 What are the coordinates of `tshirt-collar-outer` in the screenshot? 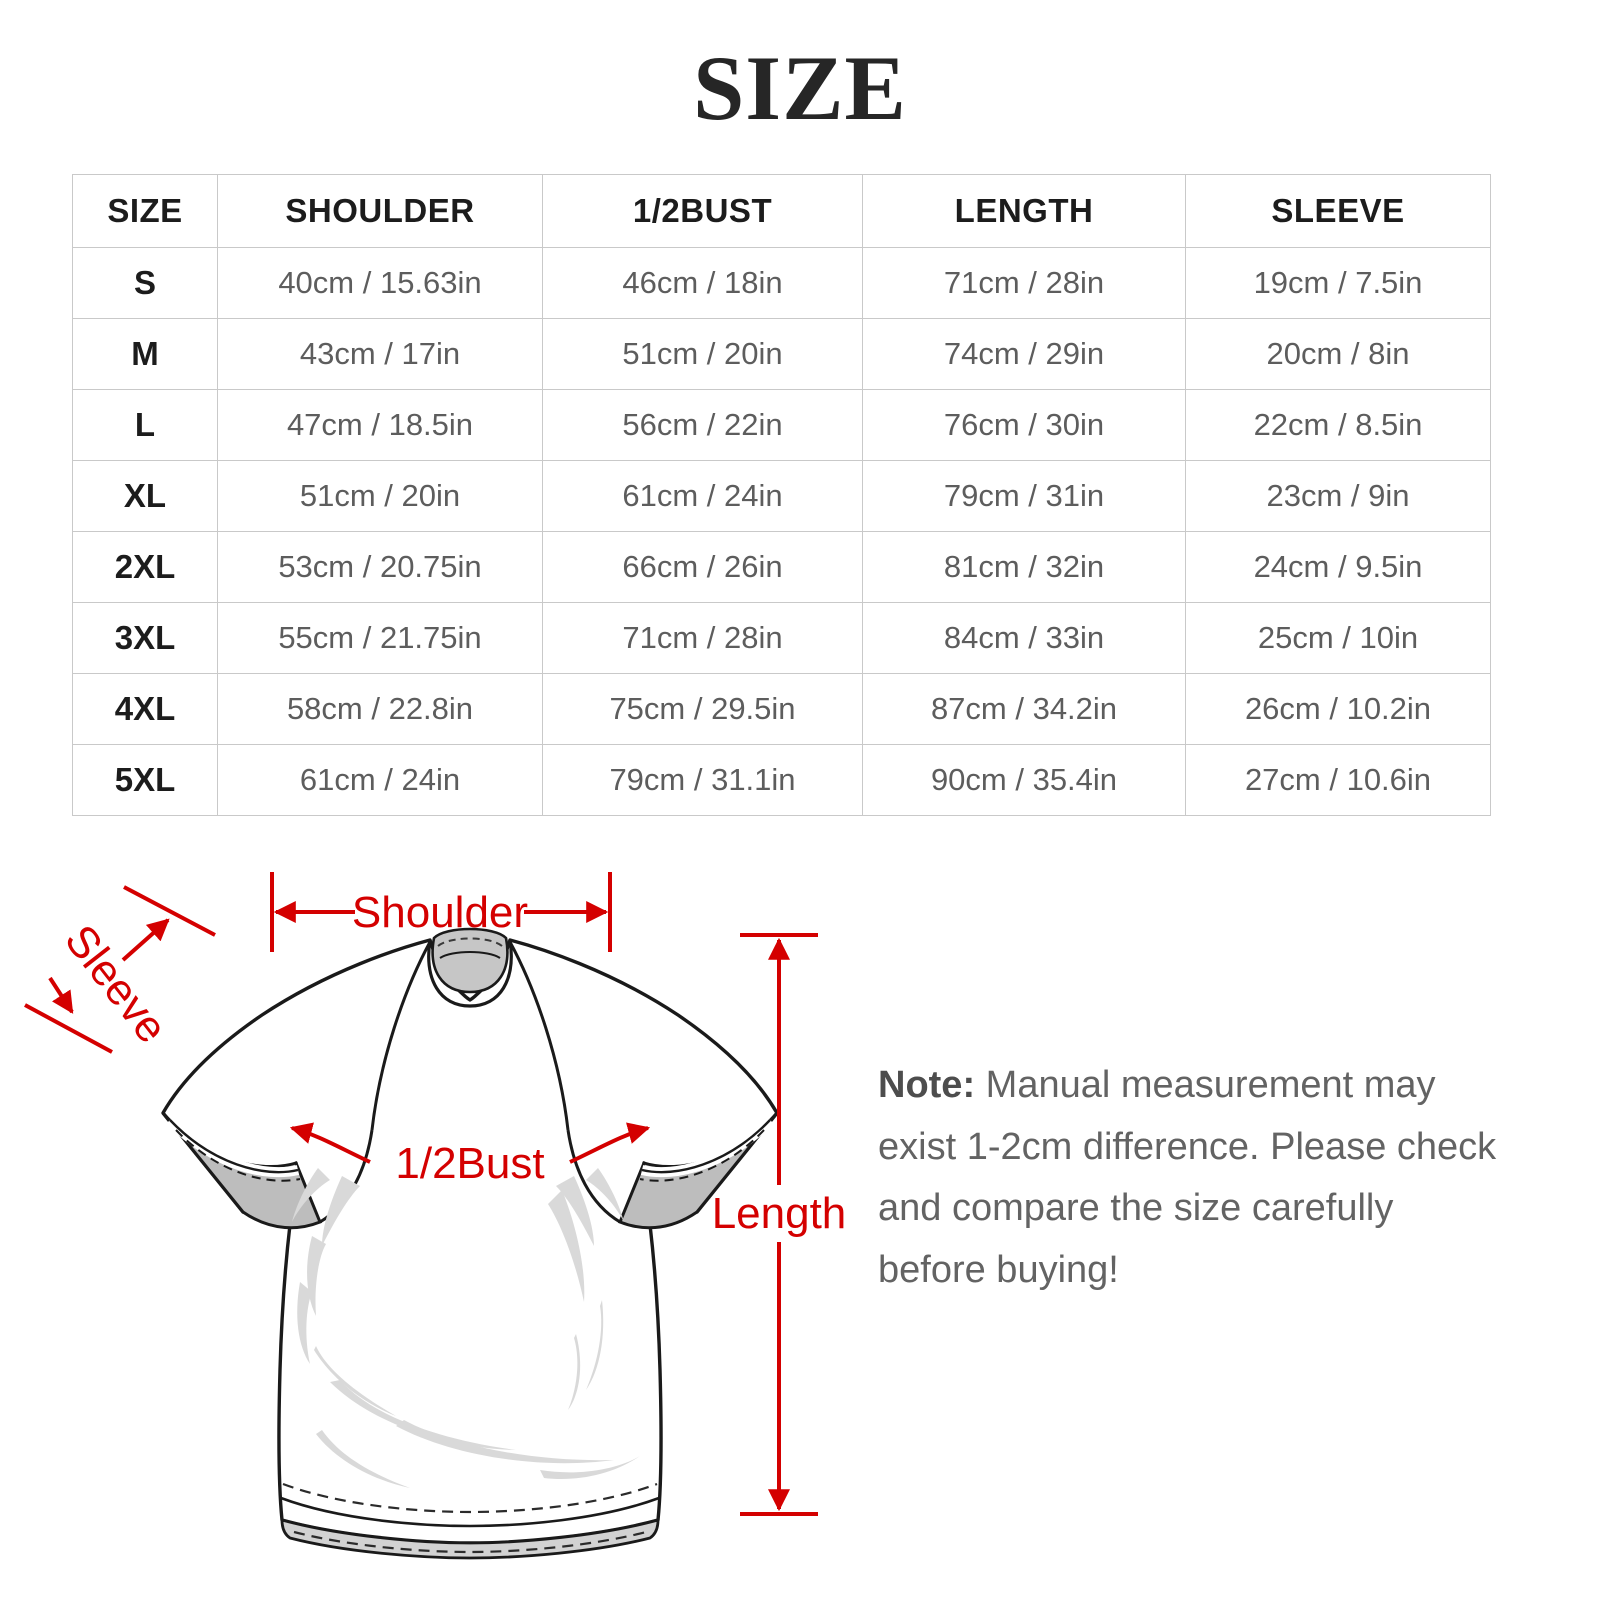 It's located at (470, 973).